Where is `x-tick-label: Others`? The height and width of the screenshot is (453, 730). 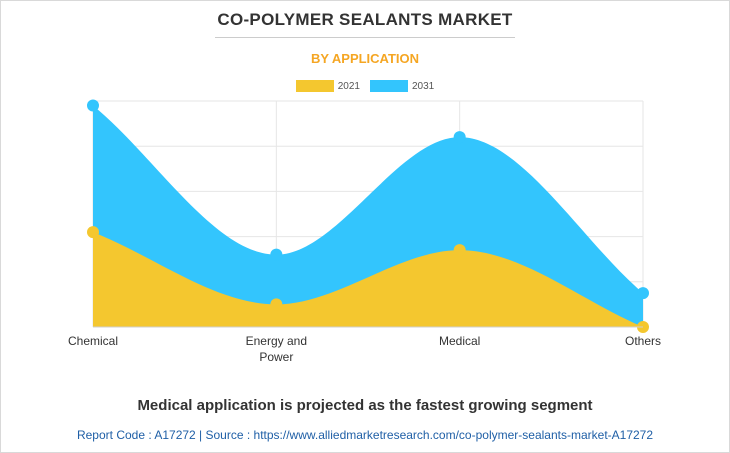 x-tick-label: Others is located at coordinates (643, 341).